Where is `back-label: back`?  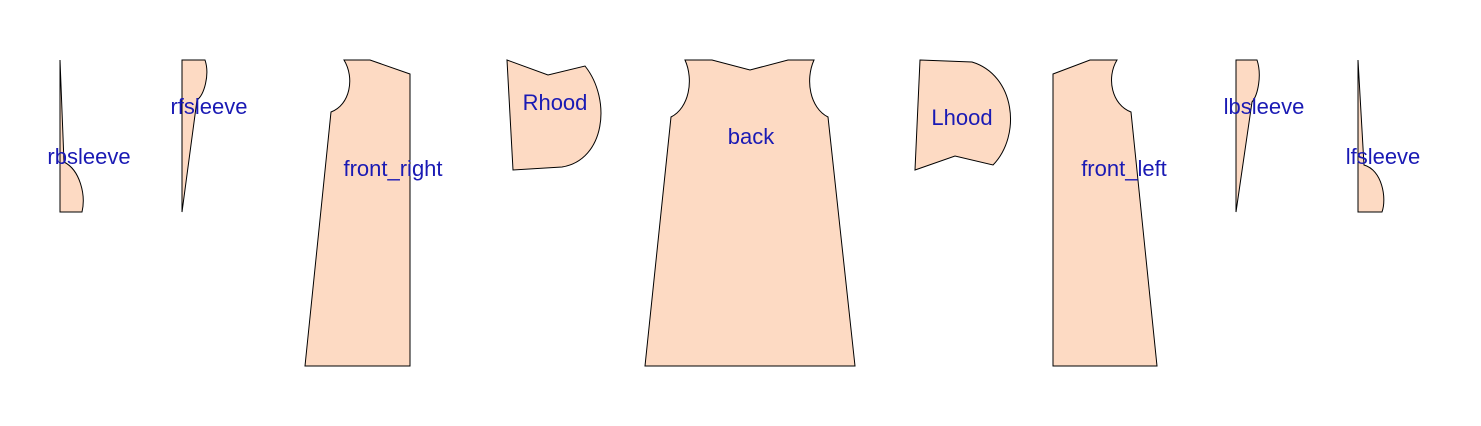 back-label: back is located at coordinates (751, 136).